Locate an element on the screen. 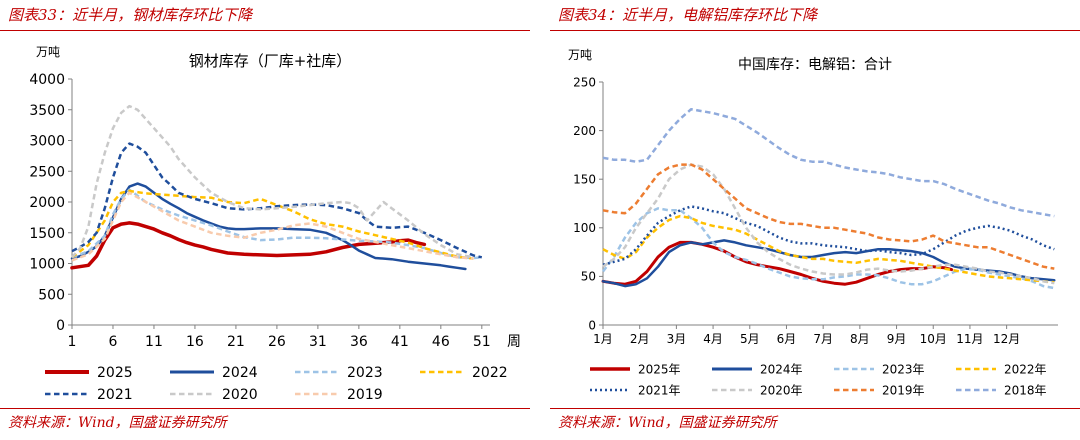 This screenshot has width=1080, height=440. legend-label: 2020 is located at coordinates (240, 395).